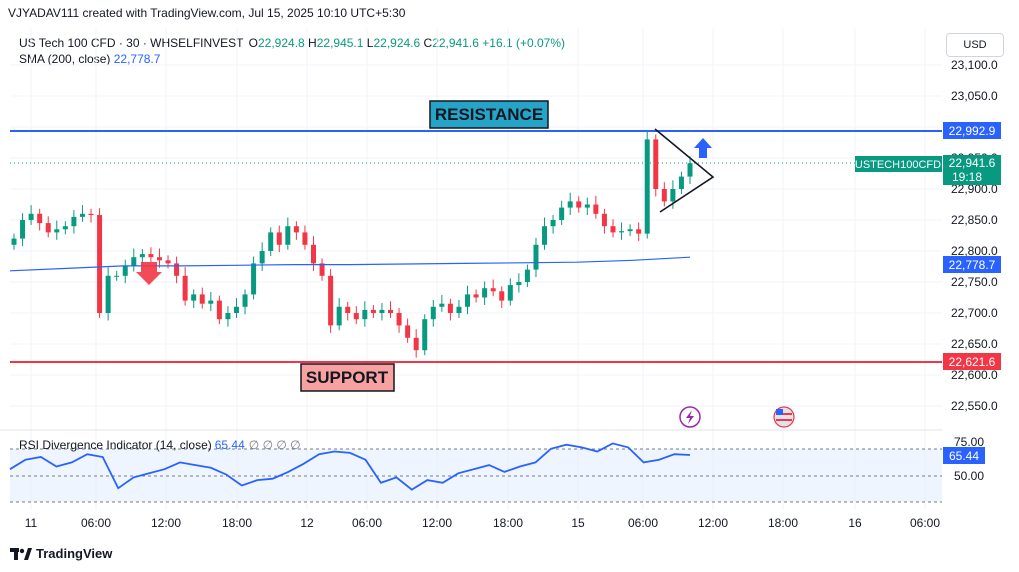  Describe the element at coordinates (690, 417) in the screenshot. I see `lightning-bolt` at that location.